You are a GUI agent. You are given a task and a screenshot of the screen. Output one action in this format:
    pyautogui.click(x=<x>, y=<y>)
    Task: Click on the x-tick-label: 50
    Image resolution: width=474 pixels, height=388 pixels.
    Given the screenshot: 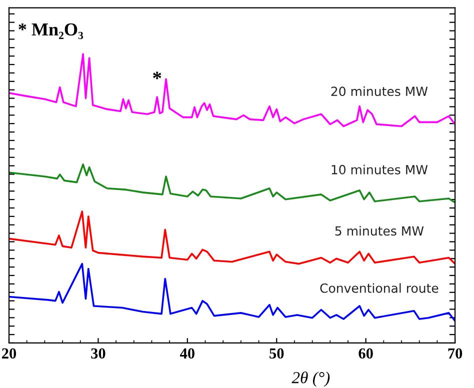 What is the action you would take?
    pyautogui.click(x=277, y=353)
    